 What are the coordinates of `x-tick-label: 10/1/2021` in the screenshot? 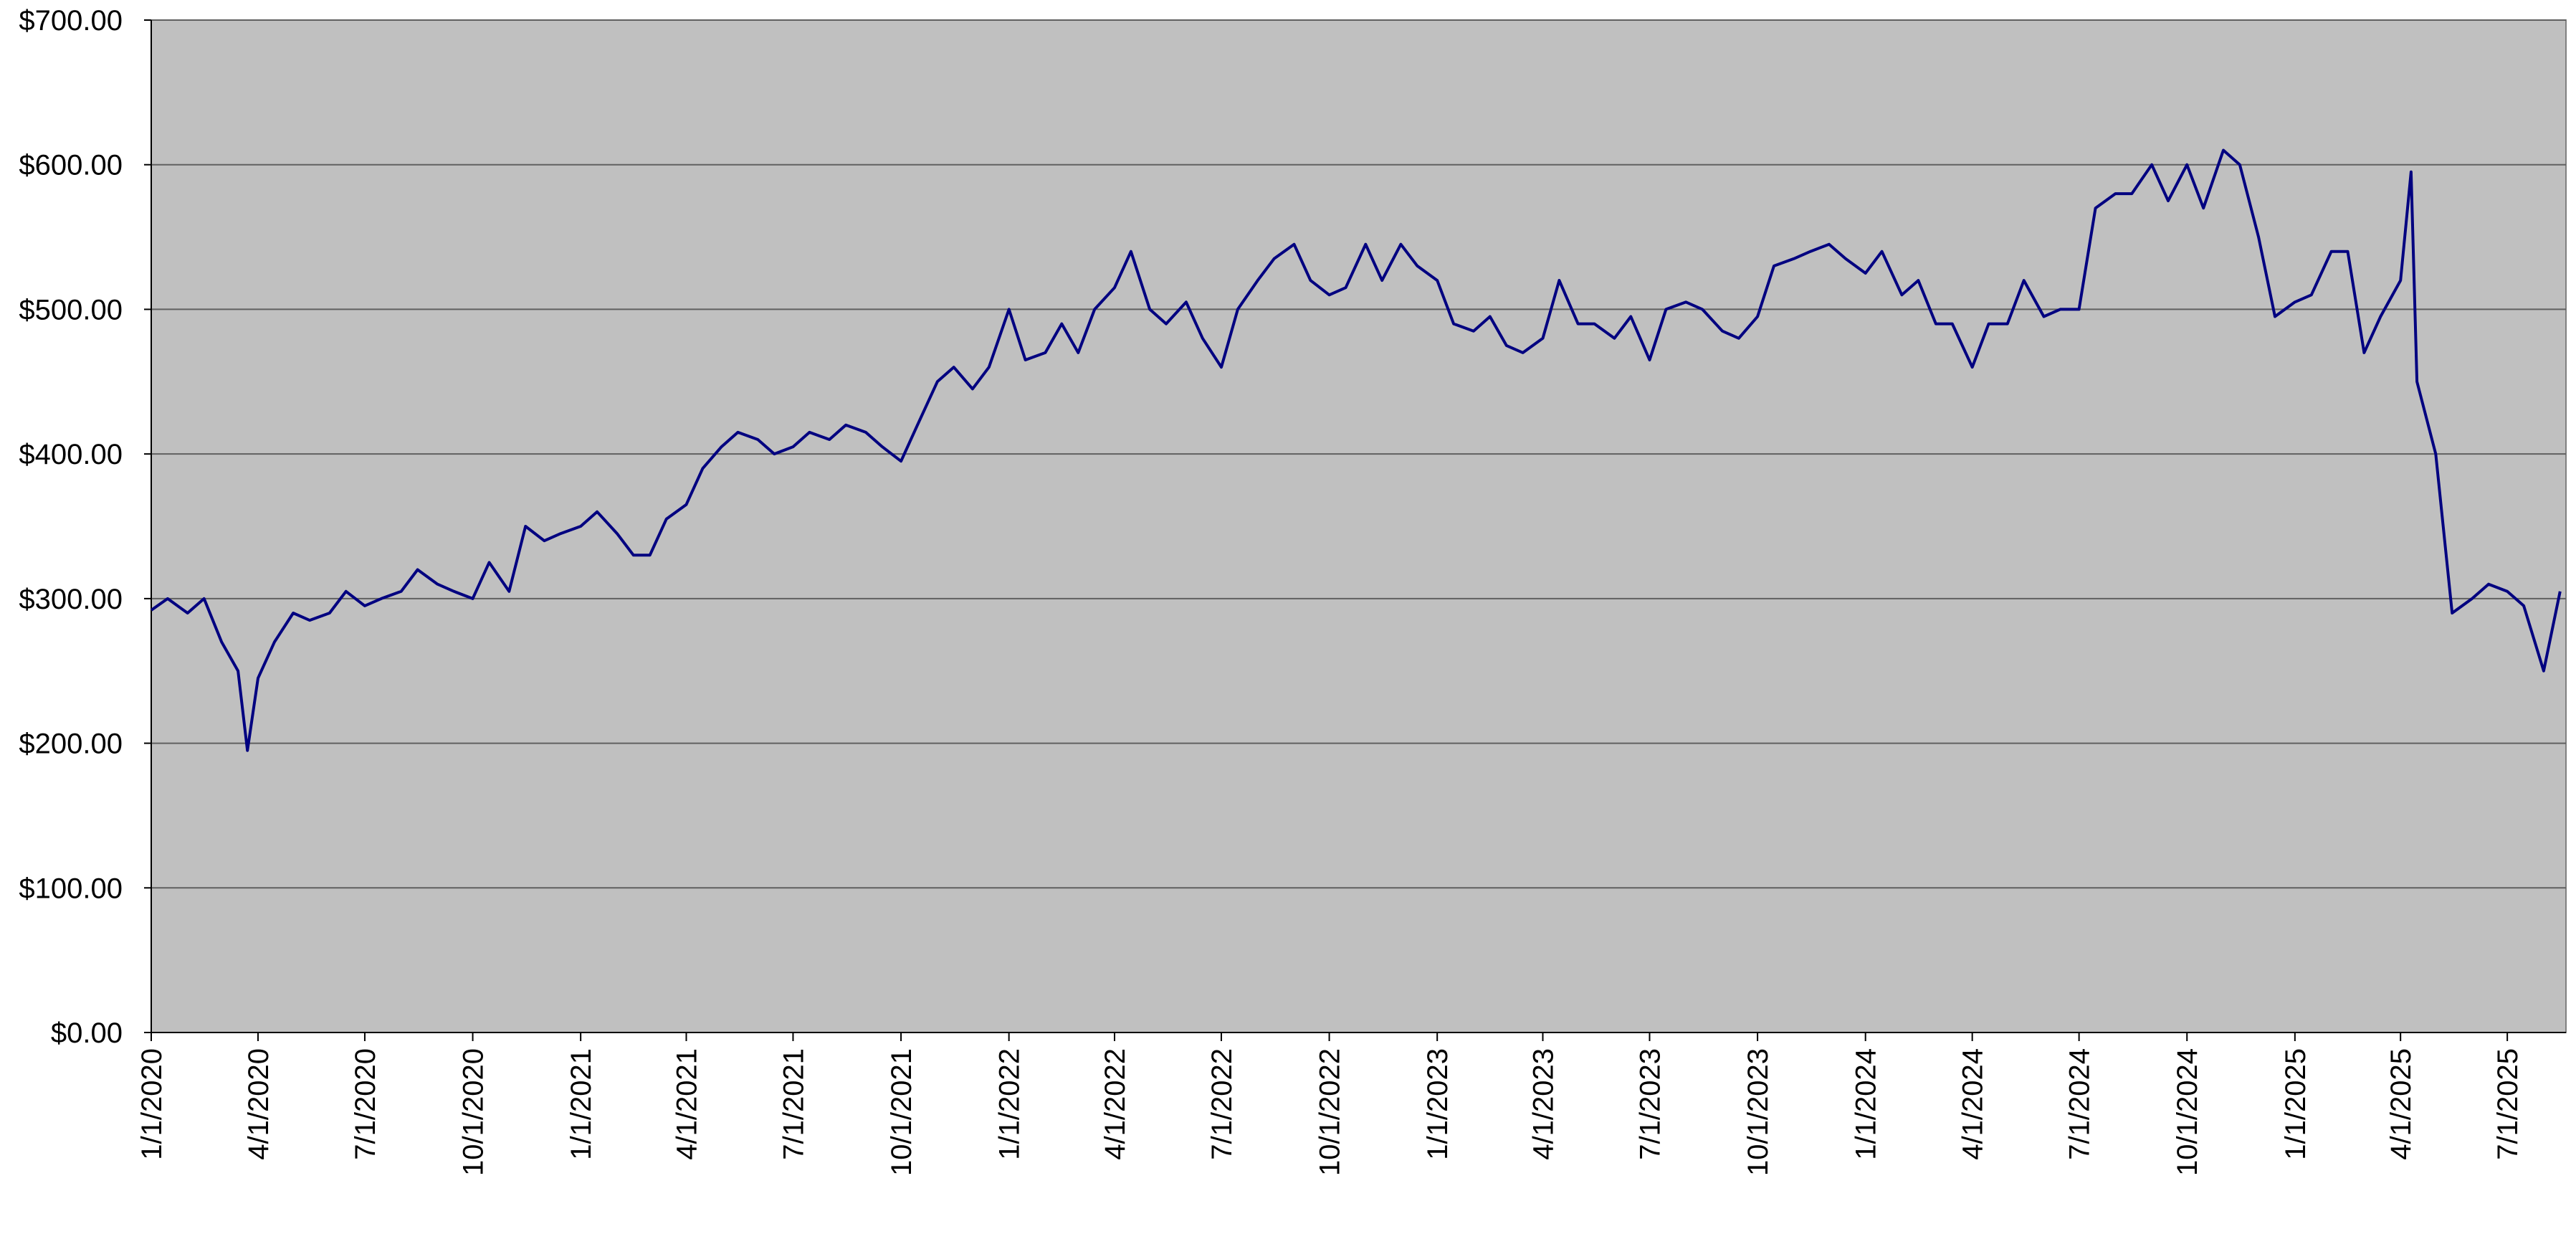 It's located at (901, 1112).